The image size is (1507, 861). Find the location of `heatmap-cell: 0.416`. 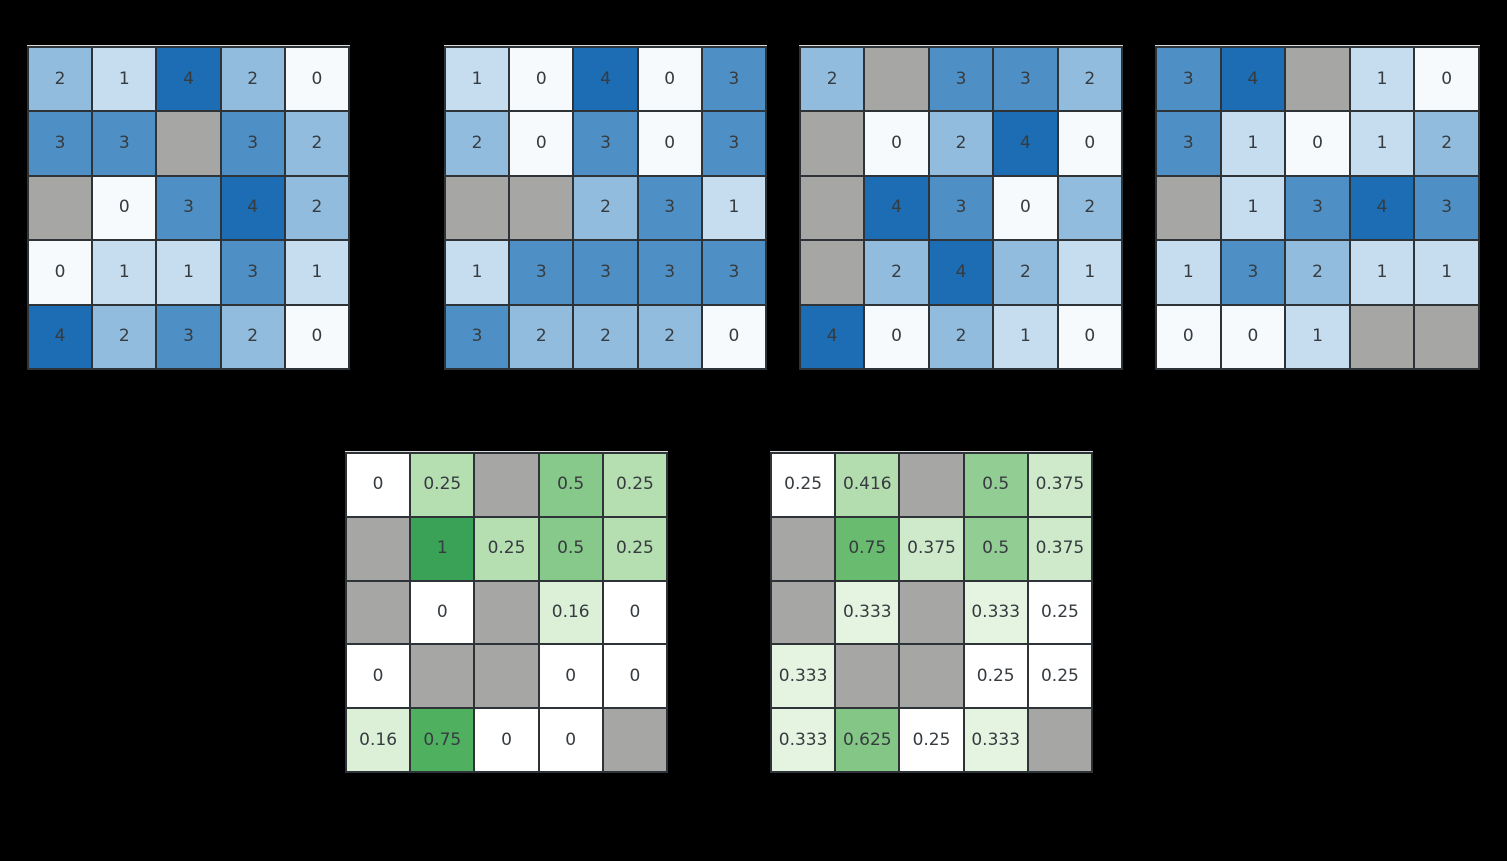

heatmap-cell: 0.416 is located at coordinates (867, 485).